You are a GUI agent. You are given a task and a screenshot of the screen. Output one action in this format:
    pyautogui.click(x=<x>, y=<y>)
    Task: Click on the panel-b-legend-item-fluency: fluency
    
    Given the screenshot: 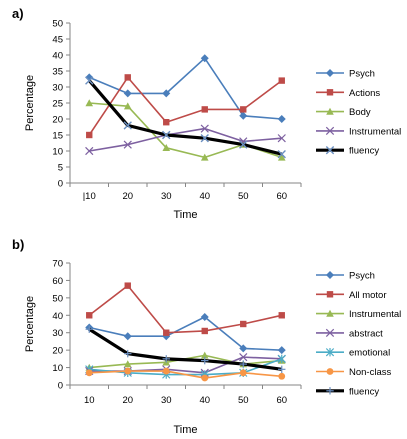 What is the action you would take?
    pyautogui.click(x=347, y=391)
    